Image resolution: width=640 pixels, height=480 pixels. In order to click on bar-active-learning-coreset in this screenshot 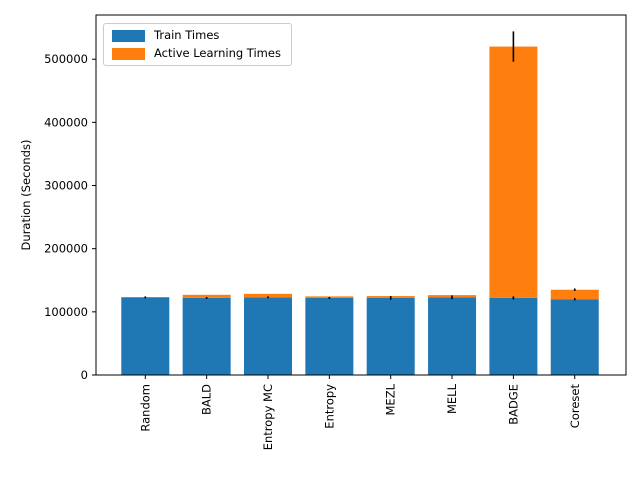, I will do `click(574, 294)`.